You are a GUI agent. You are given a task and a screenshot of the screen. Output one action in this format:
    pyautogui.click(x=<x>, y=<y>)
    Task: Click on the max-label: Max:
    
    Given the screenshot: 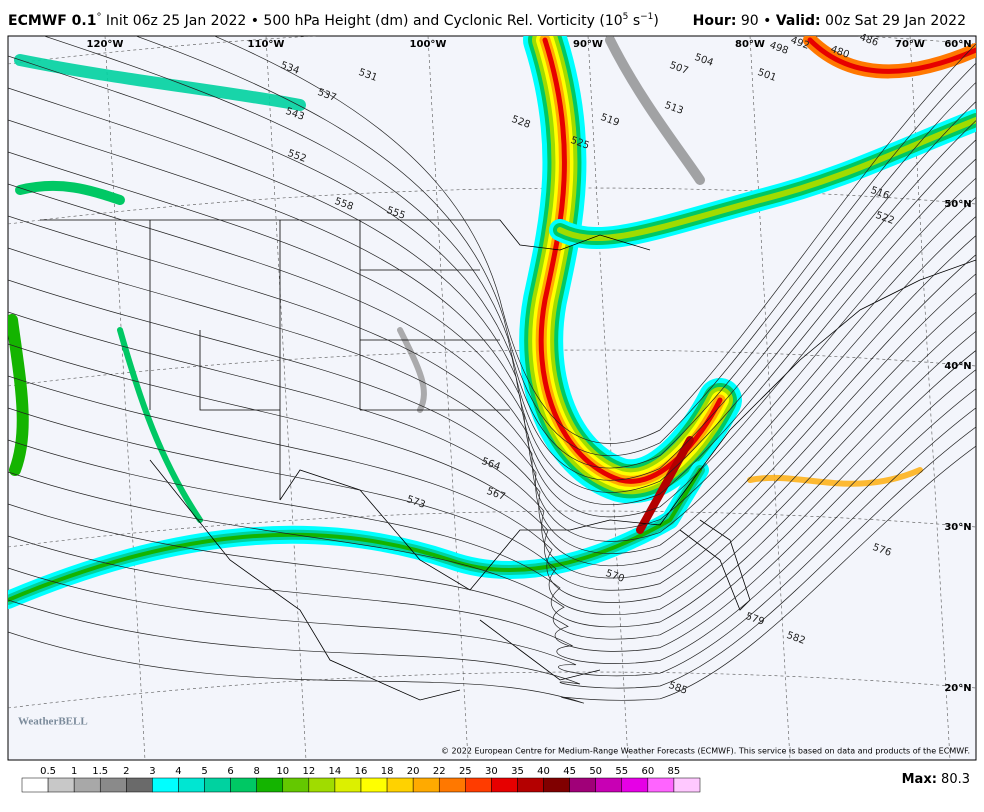 What is the action you would take?
    pyautogui.click(x=919, y=779)
    